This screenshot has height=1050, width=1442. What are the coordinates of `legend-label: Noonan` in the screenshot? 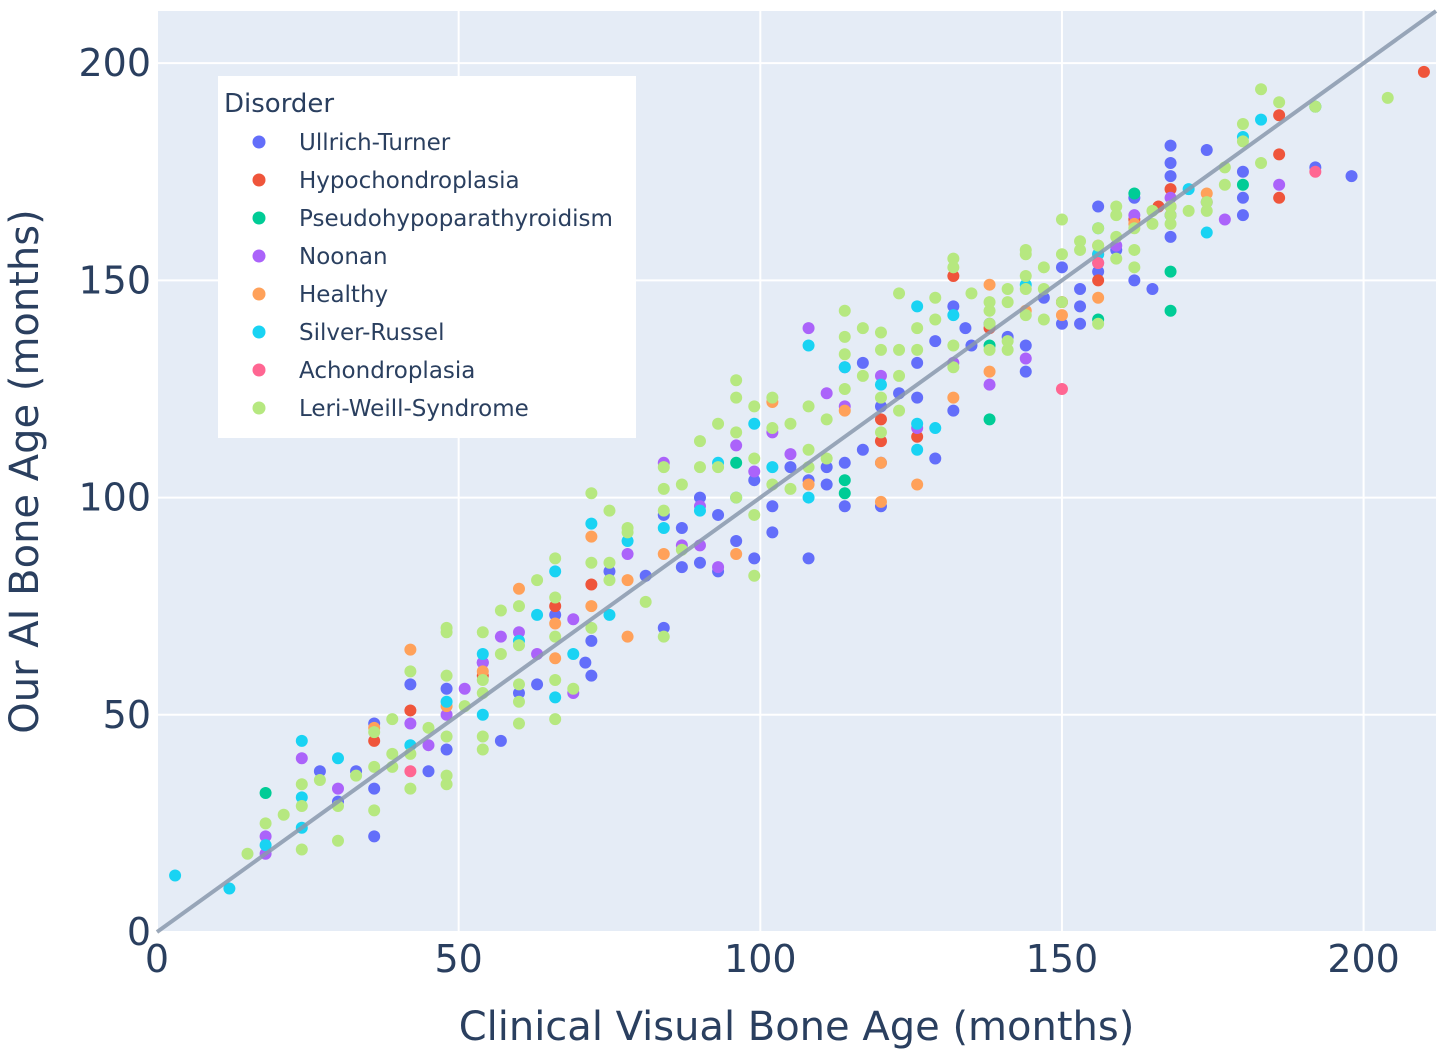 It's located at (343, 257).